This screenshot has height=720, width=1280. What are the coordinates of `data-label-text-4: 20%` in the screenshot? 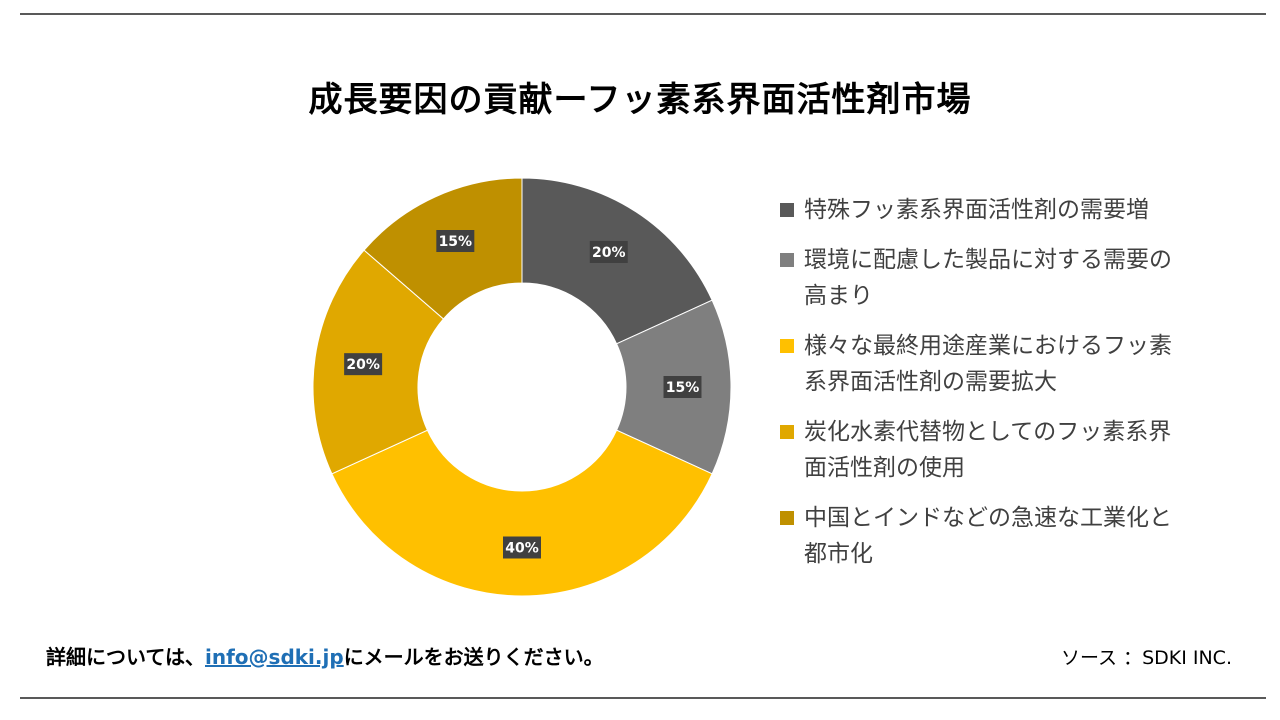 It's located at (363, 365).